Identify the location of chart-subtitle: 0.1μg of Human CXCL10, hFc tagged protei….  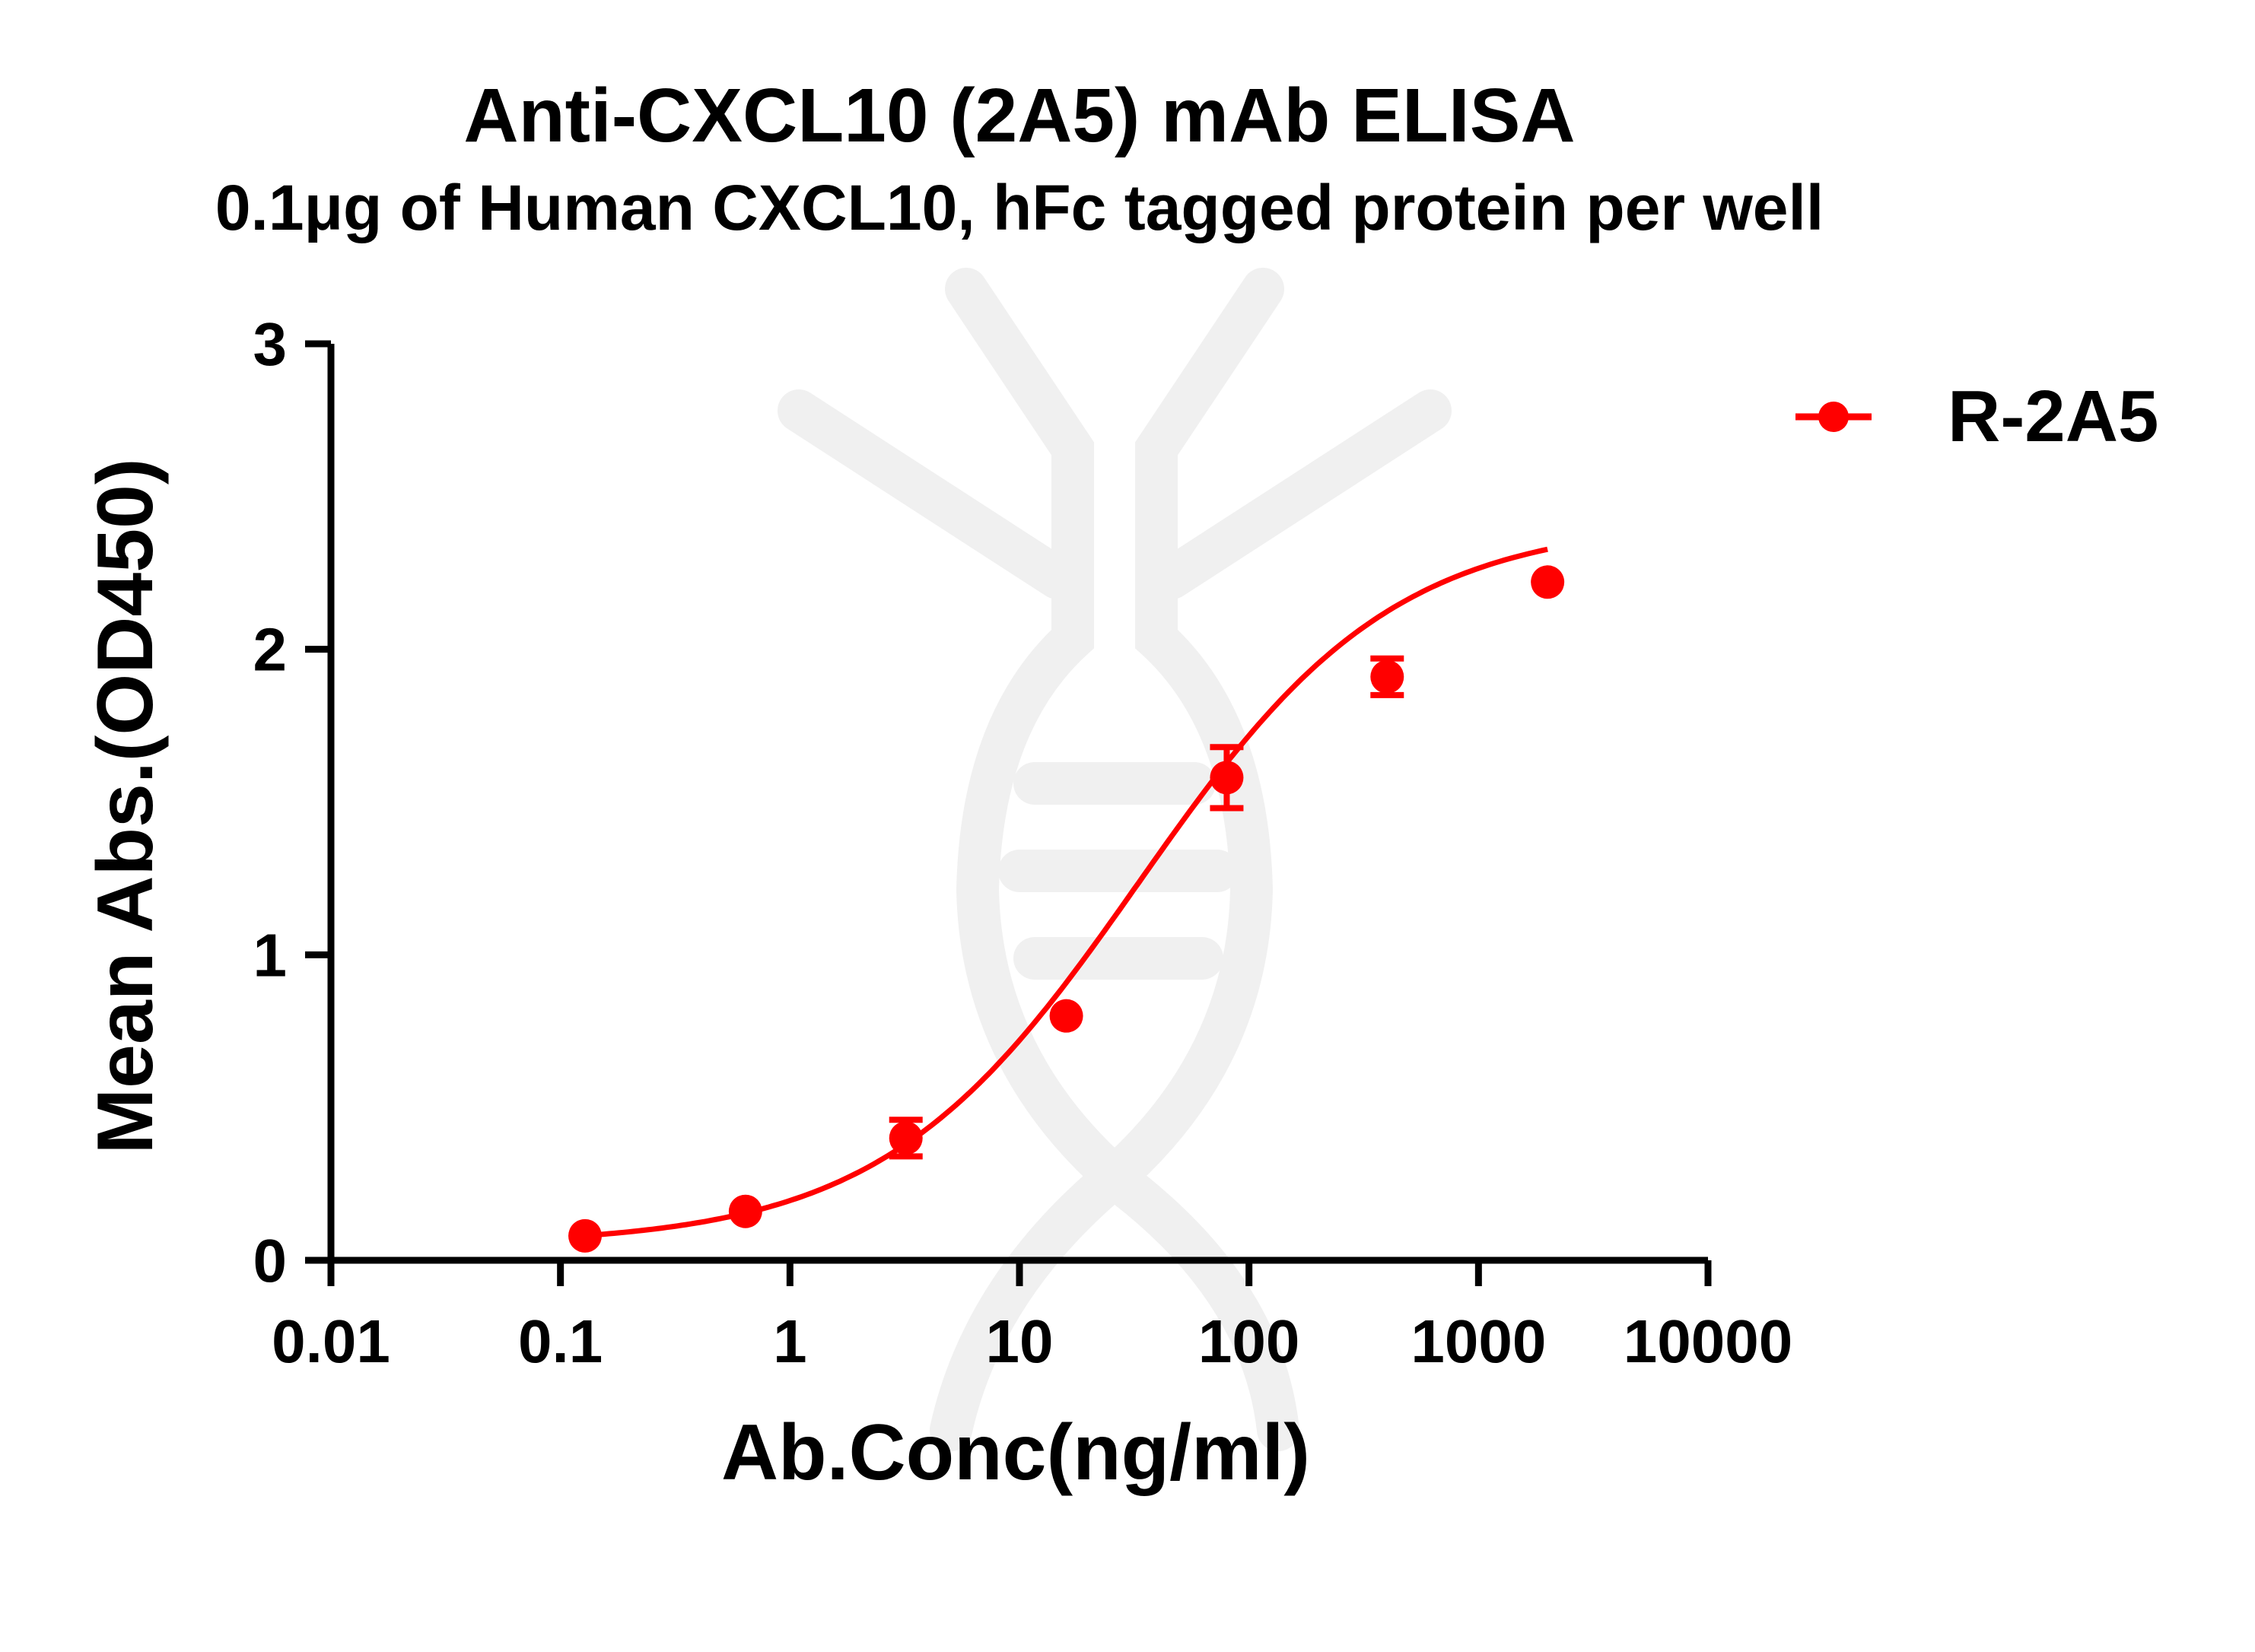
(1019, 207).